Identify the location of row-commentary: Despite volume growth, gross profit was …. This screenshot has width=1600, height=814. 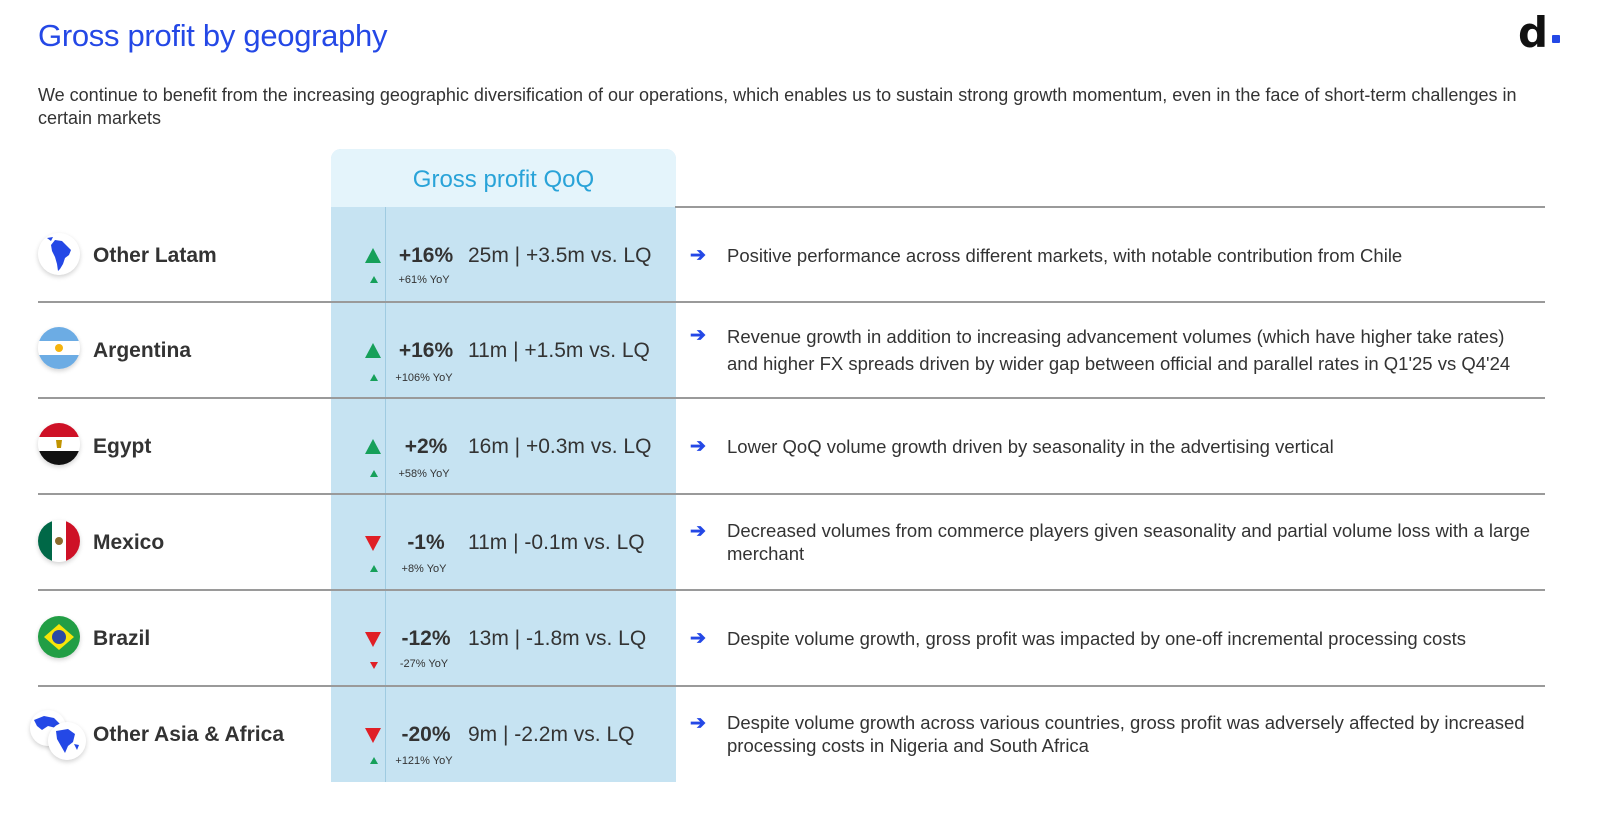
(1096, 638).